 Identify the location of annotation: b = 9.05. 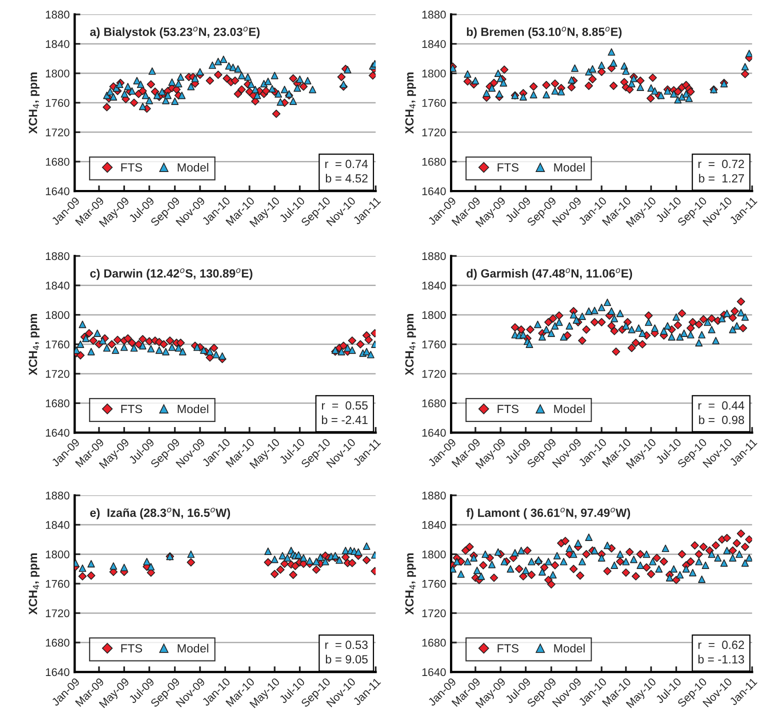
(347, 659).